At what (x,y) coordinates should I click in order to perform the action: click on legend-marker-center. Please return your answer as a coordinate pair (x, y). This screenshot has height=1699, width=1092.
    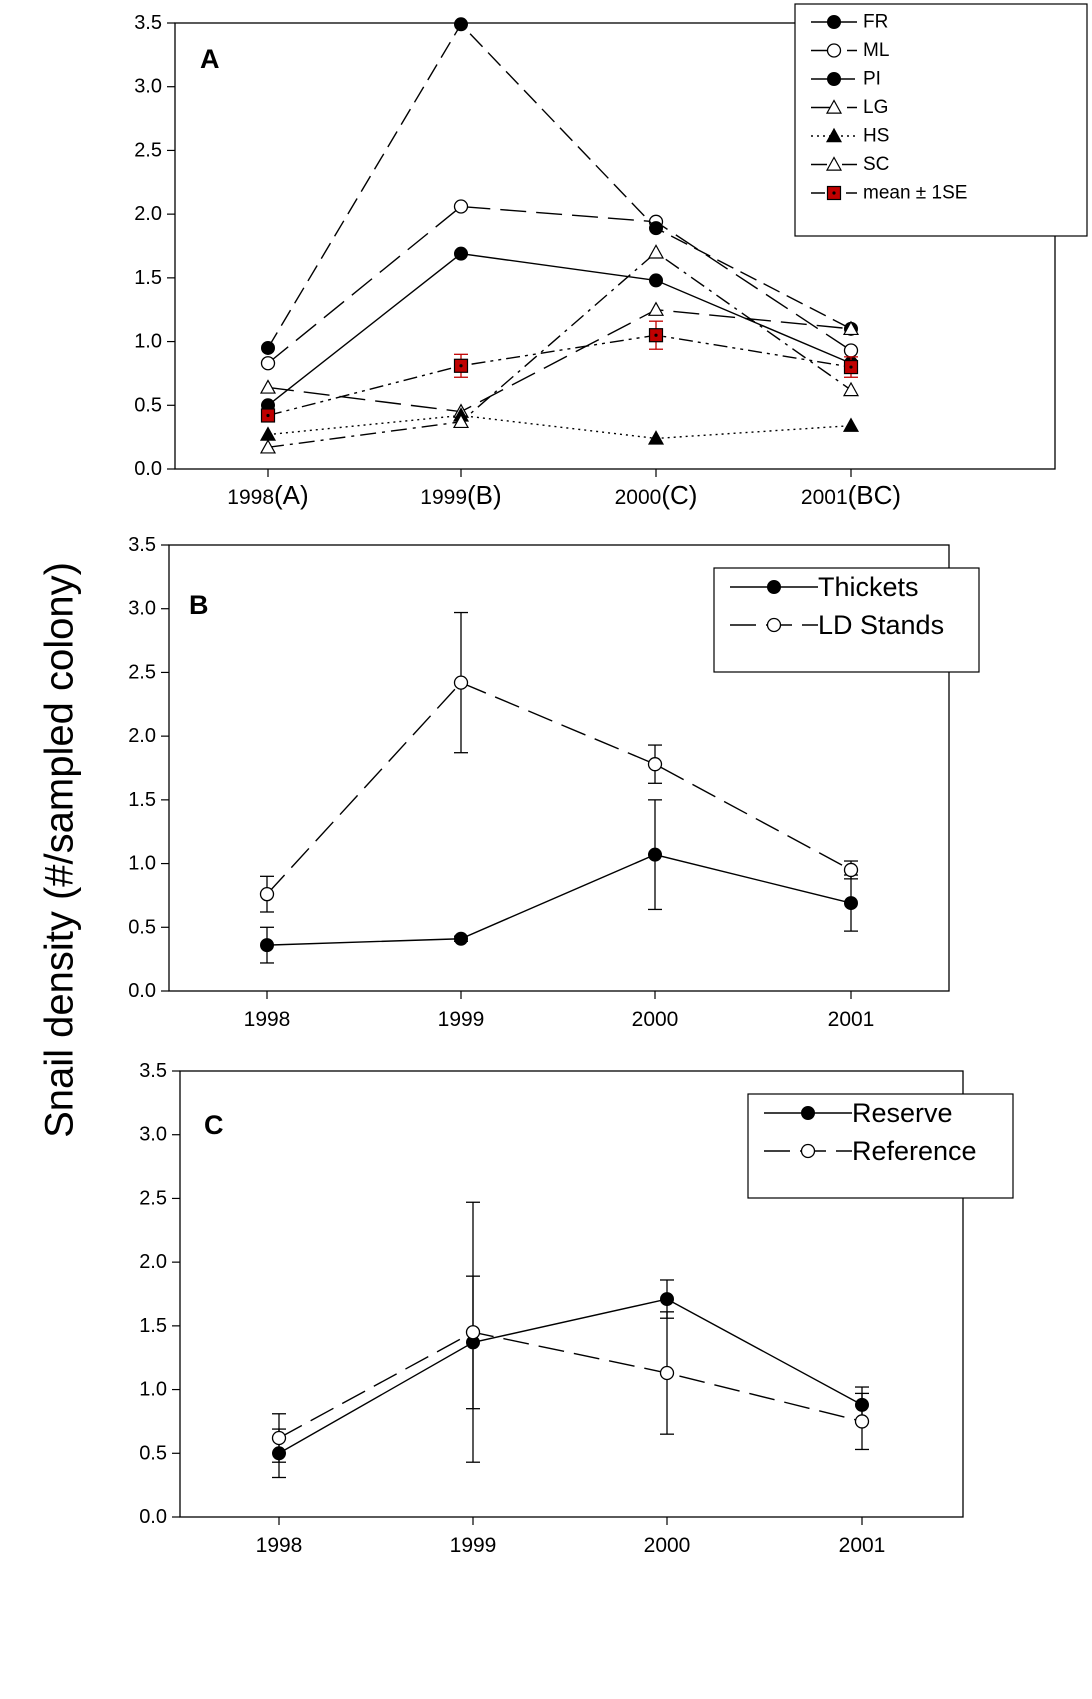
    Looking at the image, I should click on (834, 193).